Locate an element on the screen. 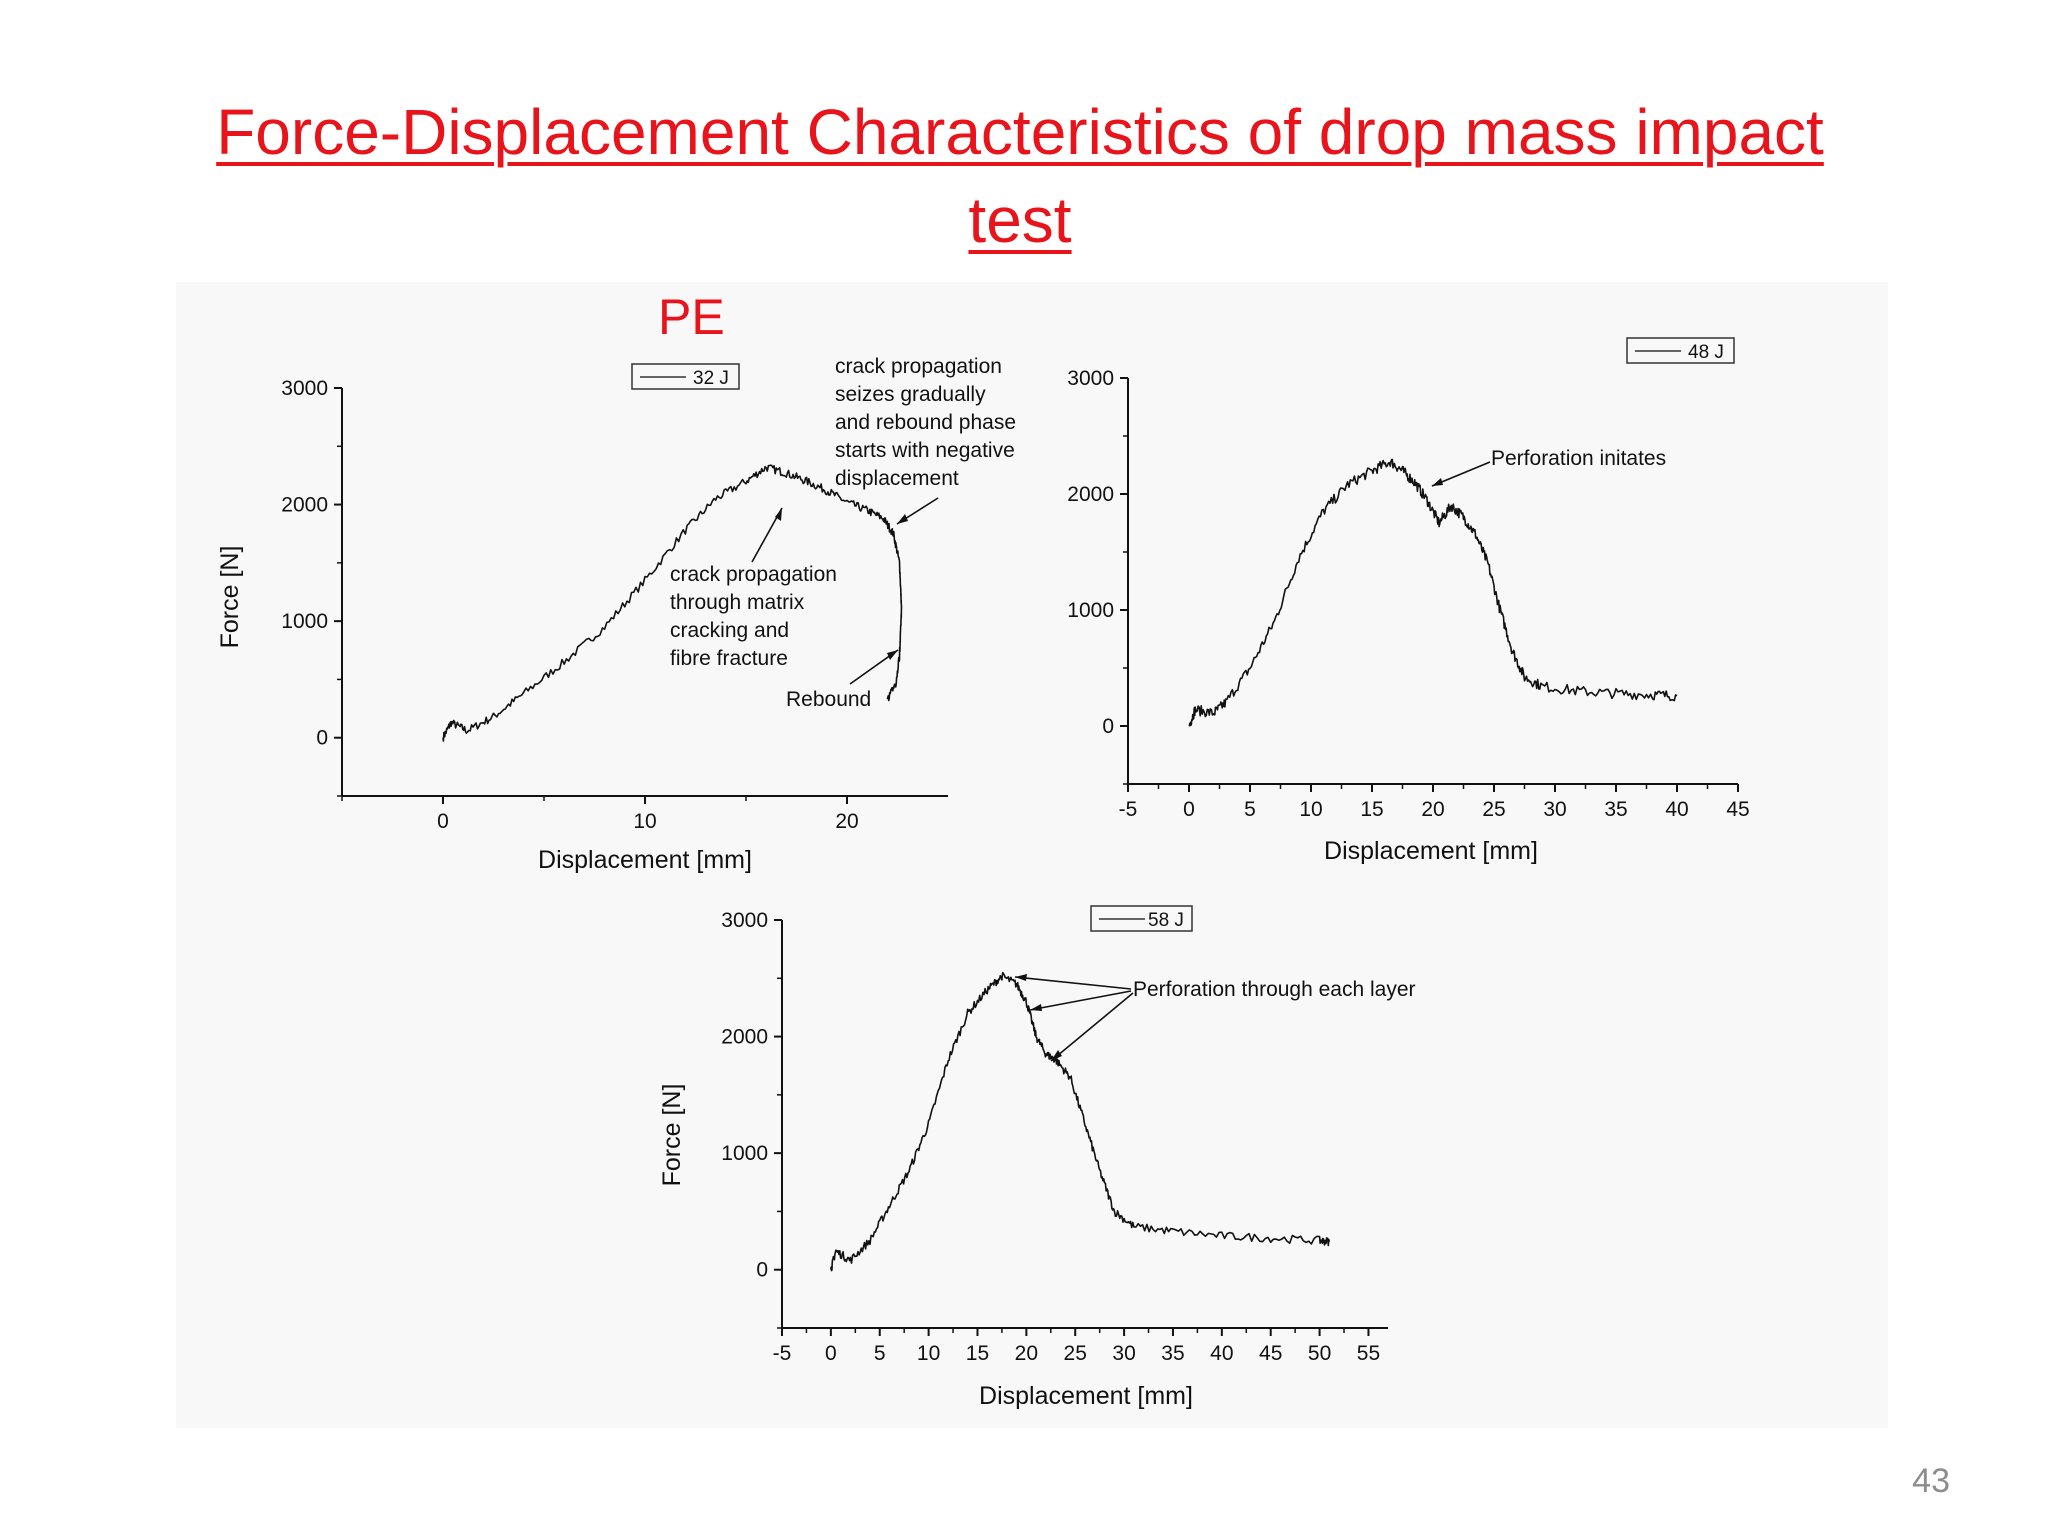 The height and width of the screenshot is (1536, 2048). annotation-crack-seizes-line: seizes gradually is located at coordinates (910, 394).